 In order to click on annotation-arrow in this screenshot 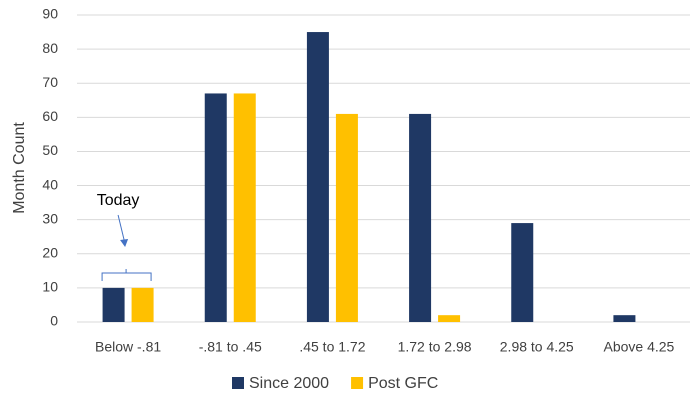, I will do `click(121, 229)`.